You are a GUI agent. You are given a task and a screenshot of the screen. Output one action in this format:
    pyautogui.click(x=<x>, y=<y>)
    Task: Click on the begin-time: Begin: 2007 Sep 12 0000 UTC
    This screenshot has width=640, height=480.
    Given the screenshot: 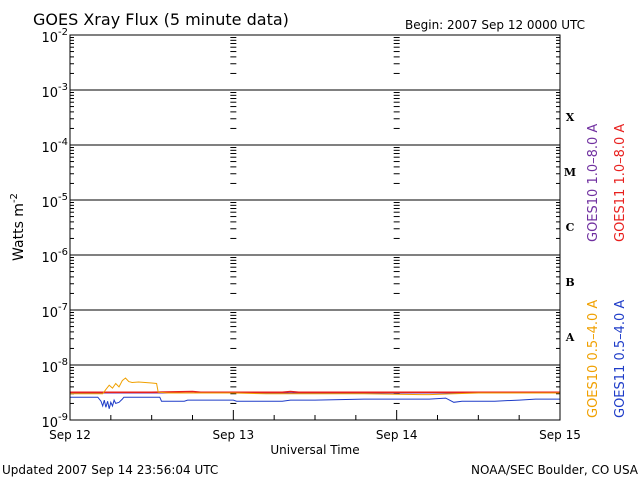 What is the action you would take?
    pyautogui.click(x=495, y=25)
    